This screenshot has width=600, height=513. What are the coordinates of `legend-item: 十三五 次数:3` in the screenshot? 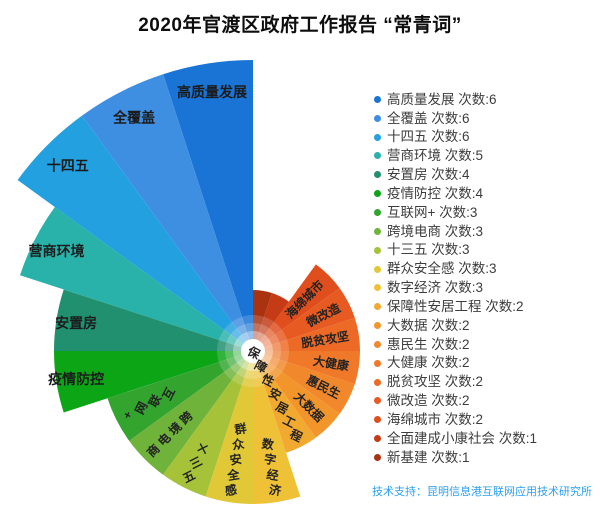 It's located at (484, 250).